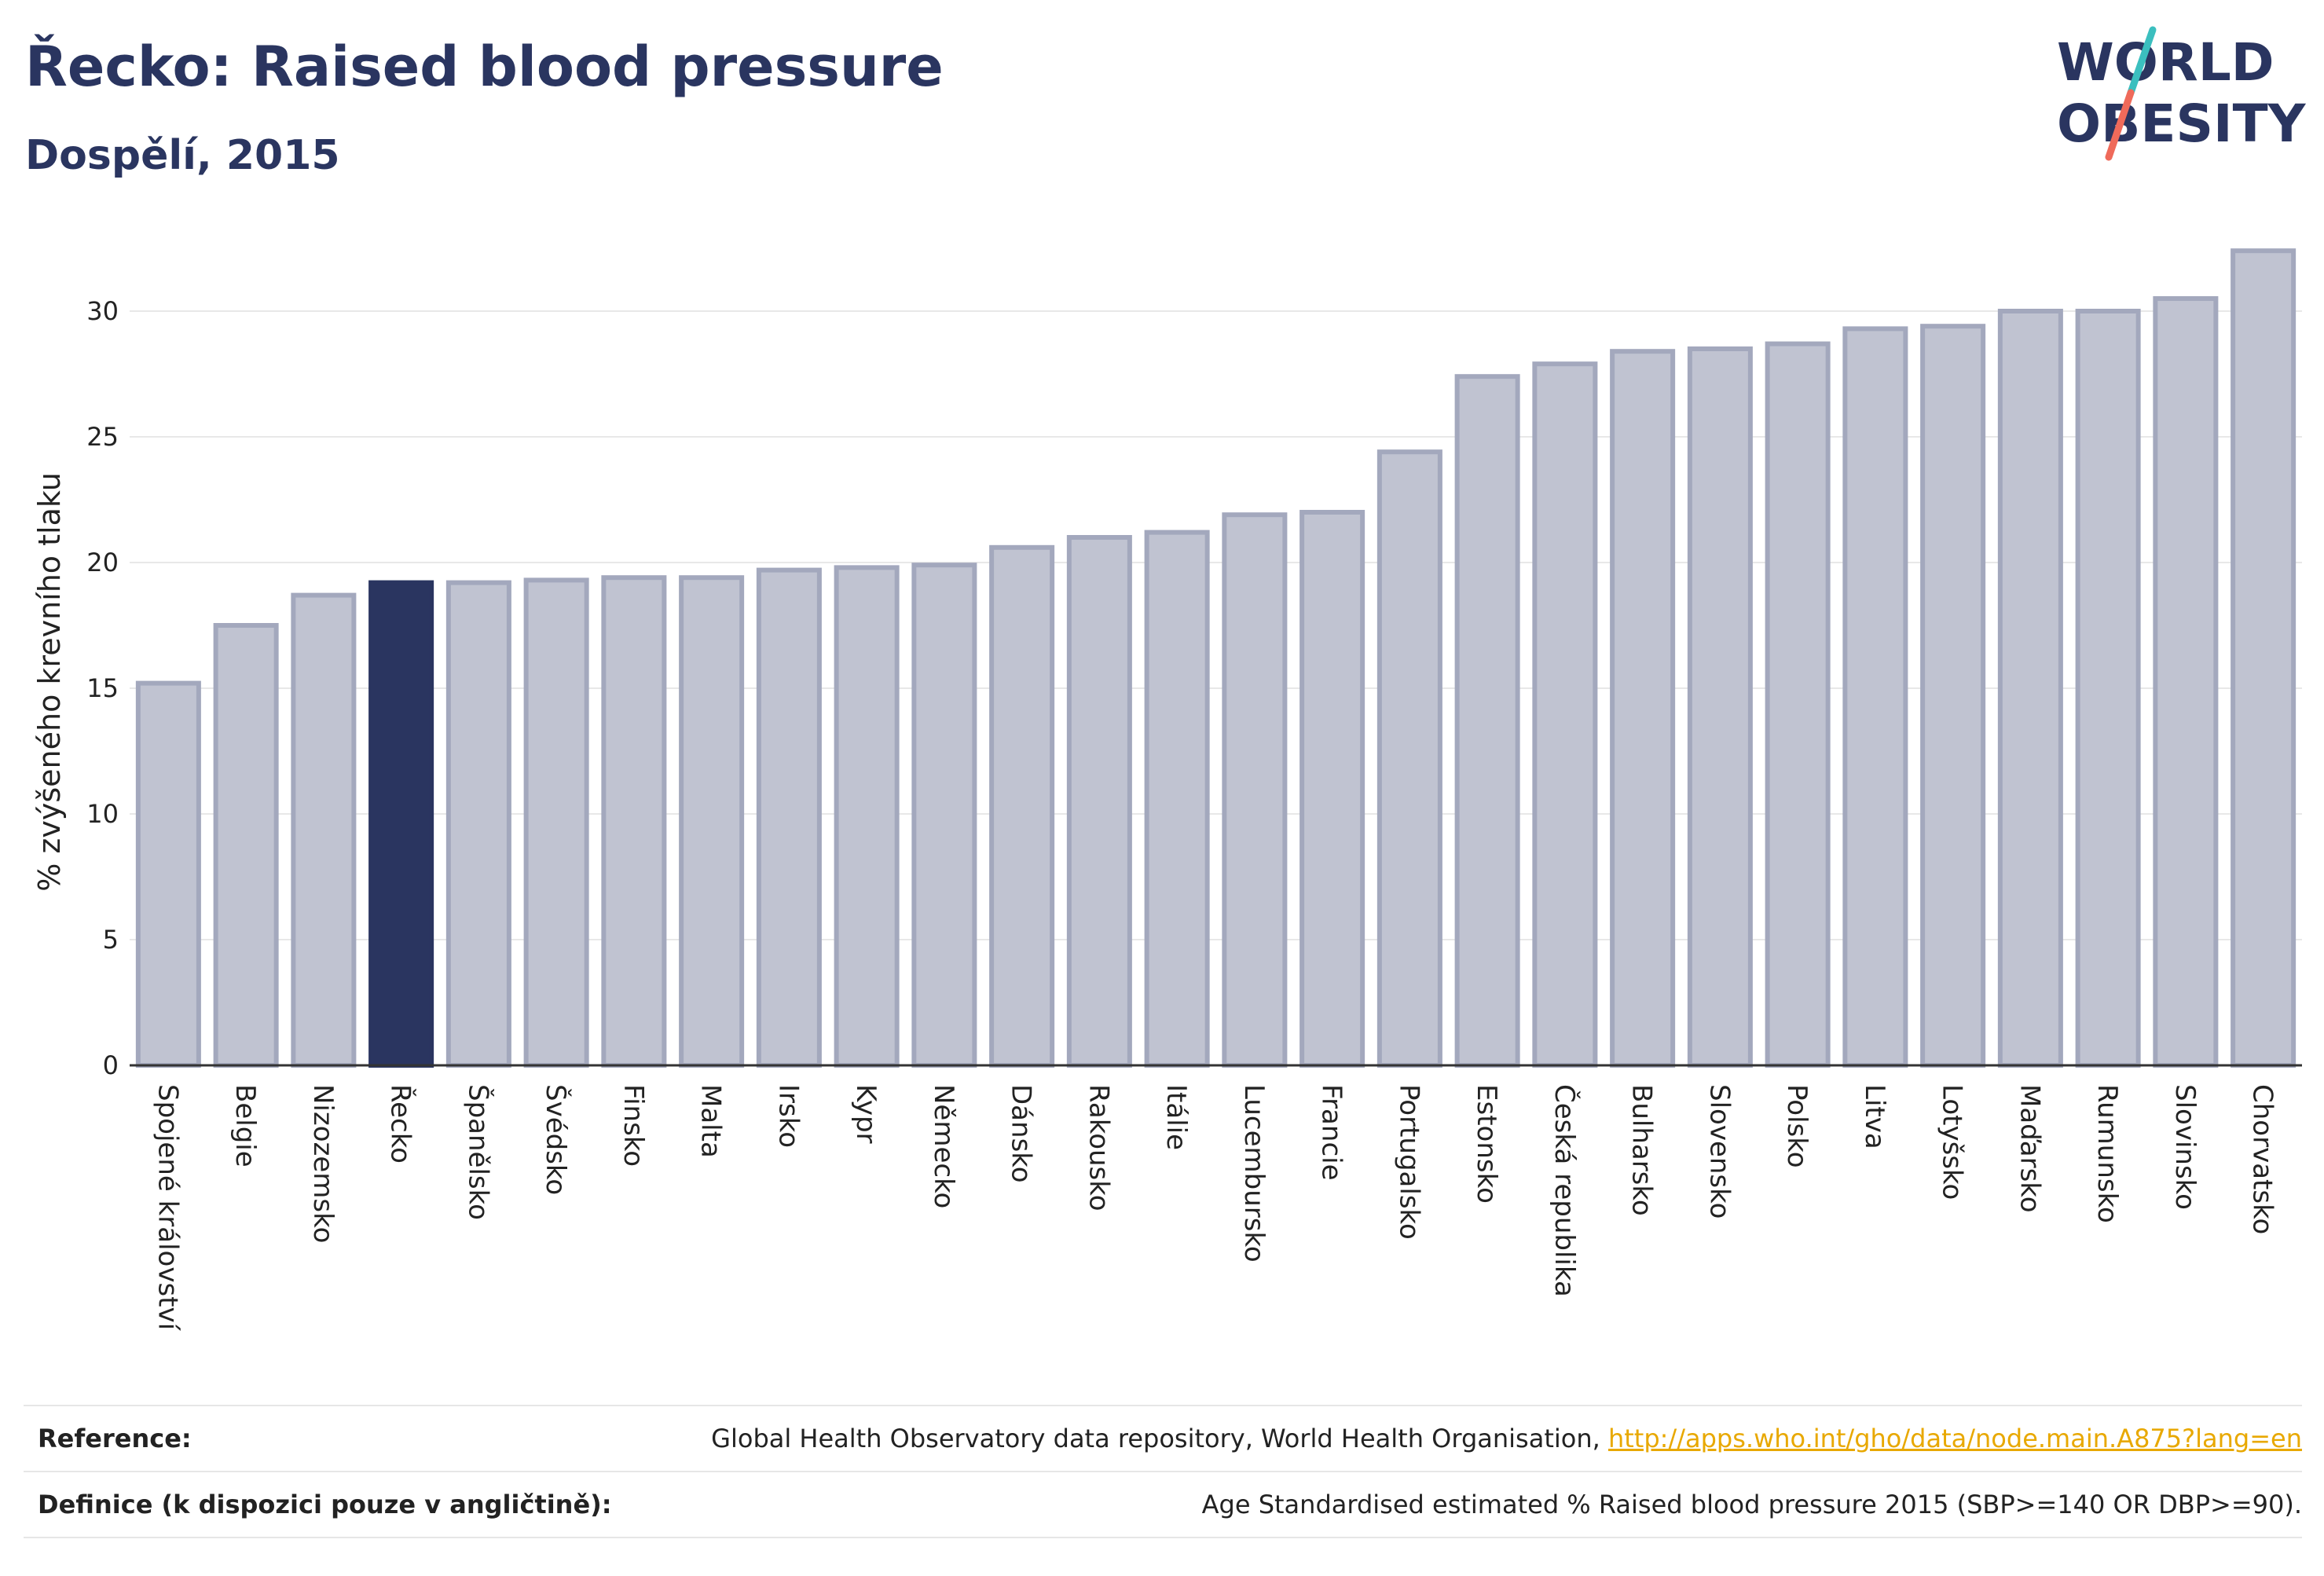 The image size is (2324, 1576). What do you see at coordinates (167, 1208) in the screenshot?
I see `x-tick-label: Spojené království` at bounding box center [167, 1208].